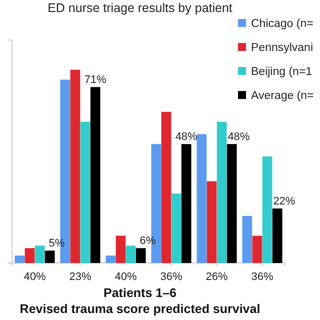 Image resolution: width=320 pixels, height=320 pixels. What do you see at coordinates (284, 201) in the screenshot?
I see `data-label: 22%` at bounding box center [284, 201].